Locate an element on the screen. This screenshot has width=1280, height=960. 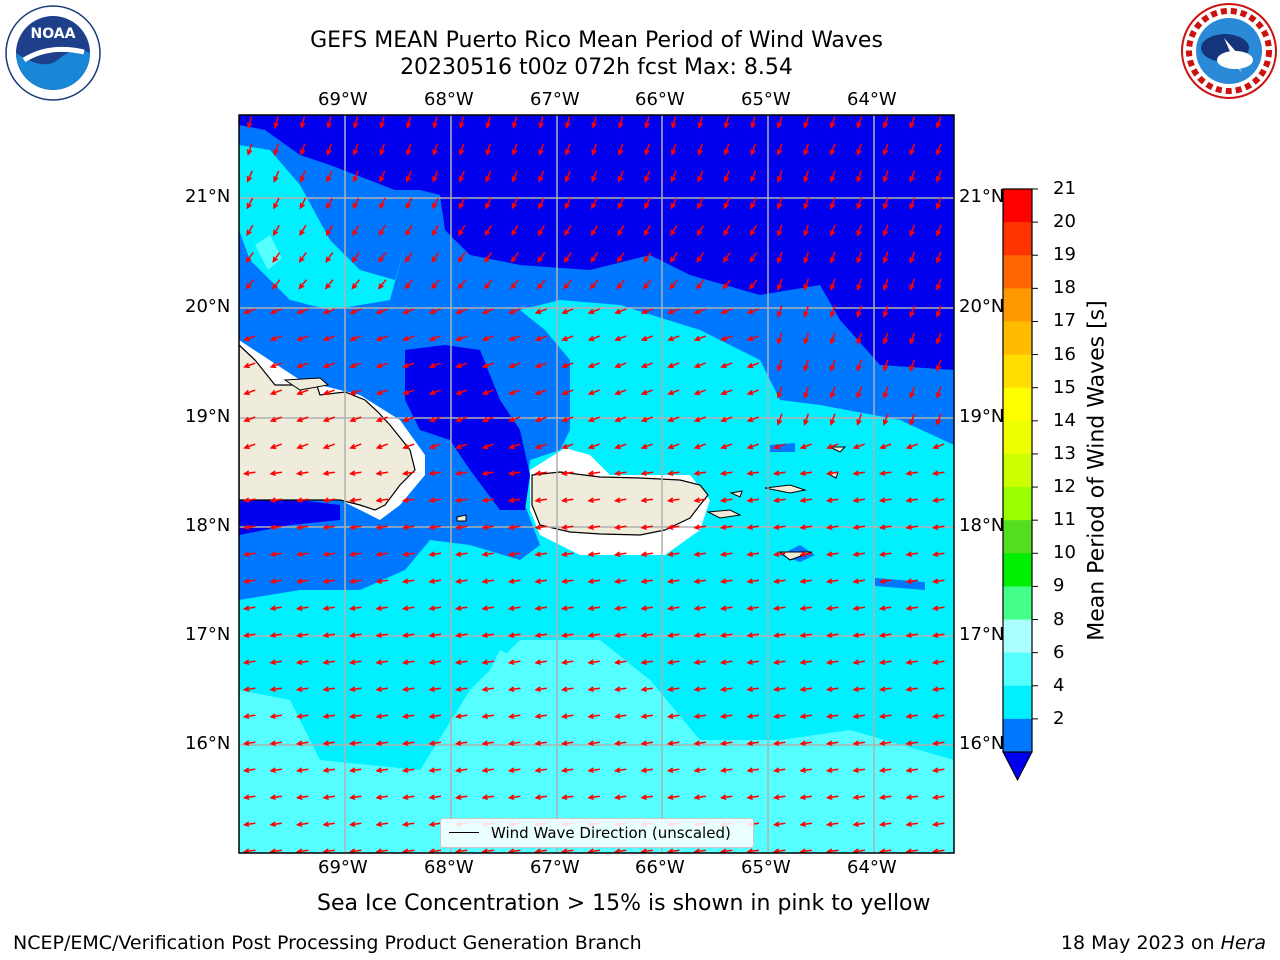
map-legend: Wind Wave Direction (unscaled) is located at coordinates (597, 833).